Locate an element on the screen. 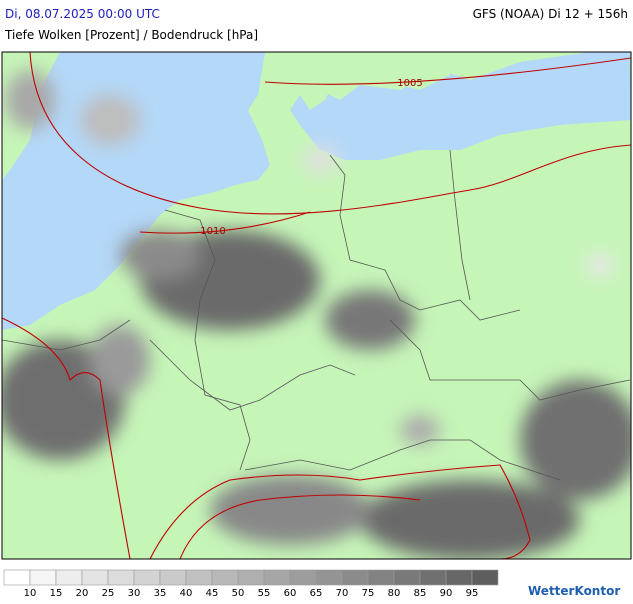 The image size is (633, 604). legend-label: 50 is located at coordinates (238, 593).